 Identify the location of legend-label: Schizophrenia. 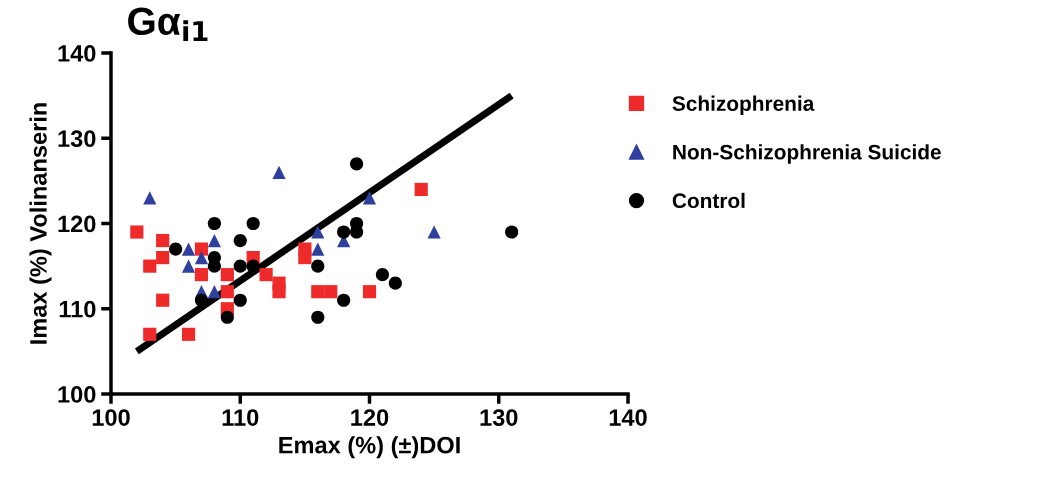
(743, 105).